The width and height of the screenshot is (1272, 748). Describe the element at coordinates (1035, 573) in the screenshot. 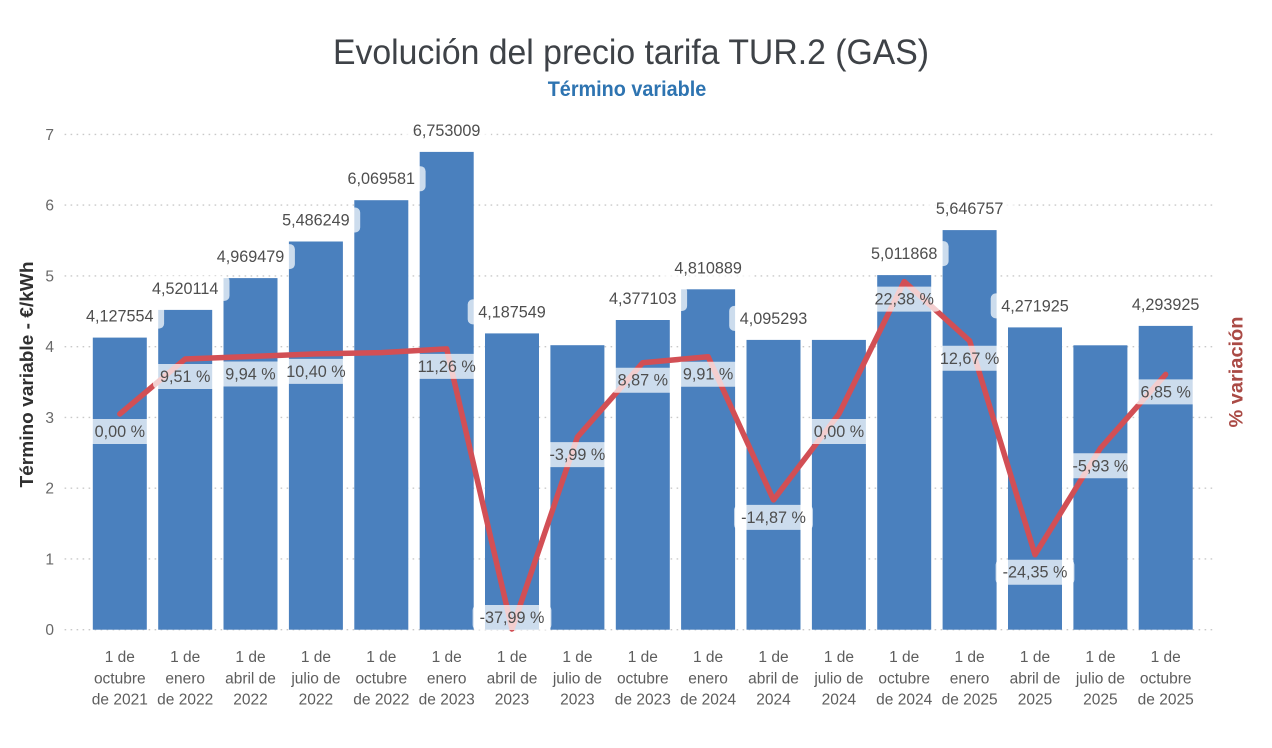

I see `svg-text: -24,35 %` at that location.